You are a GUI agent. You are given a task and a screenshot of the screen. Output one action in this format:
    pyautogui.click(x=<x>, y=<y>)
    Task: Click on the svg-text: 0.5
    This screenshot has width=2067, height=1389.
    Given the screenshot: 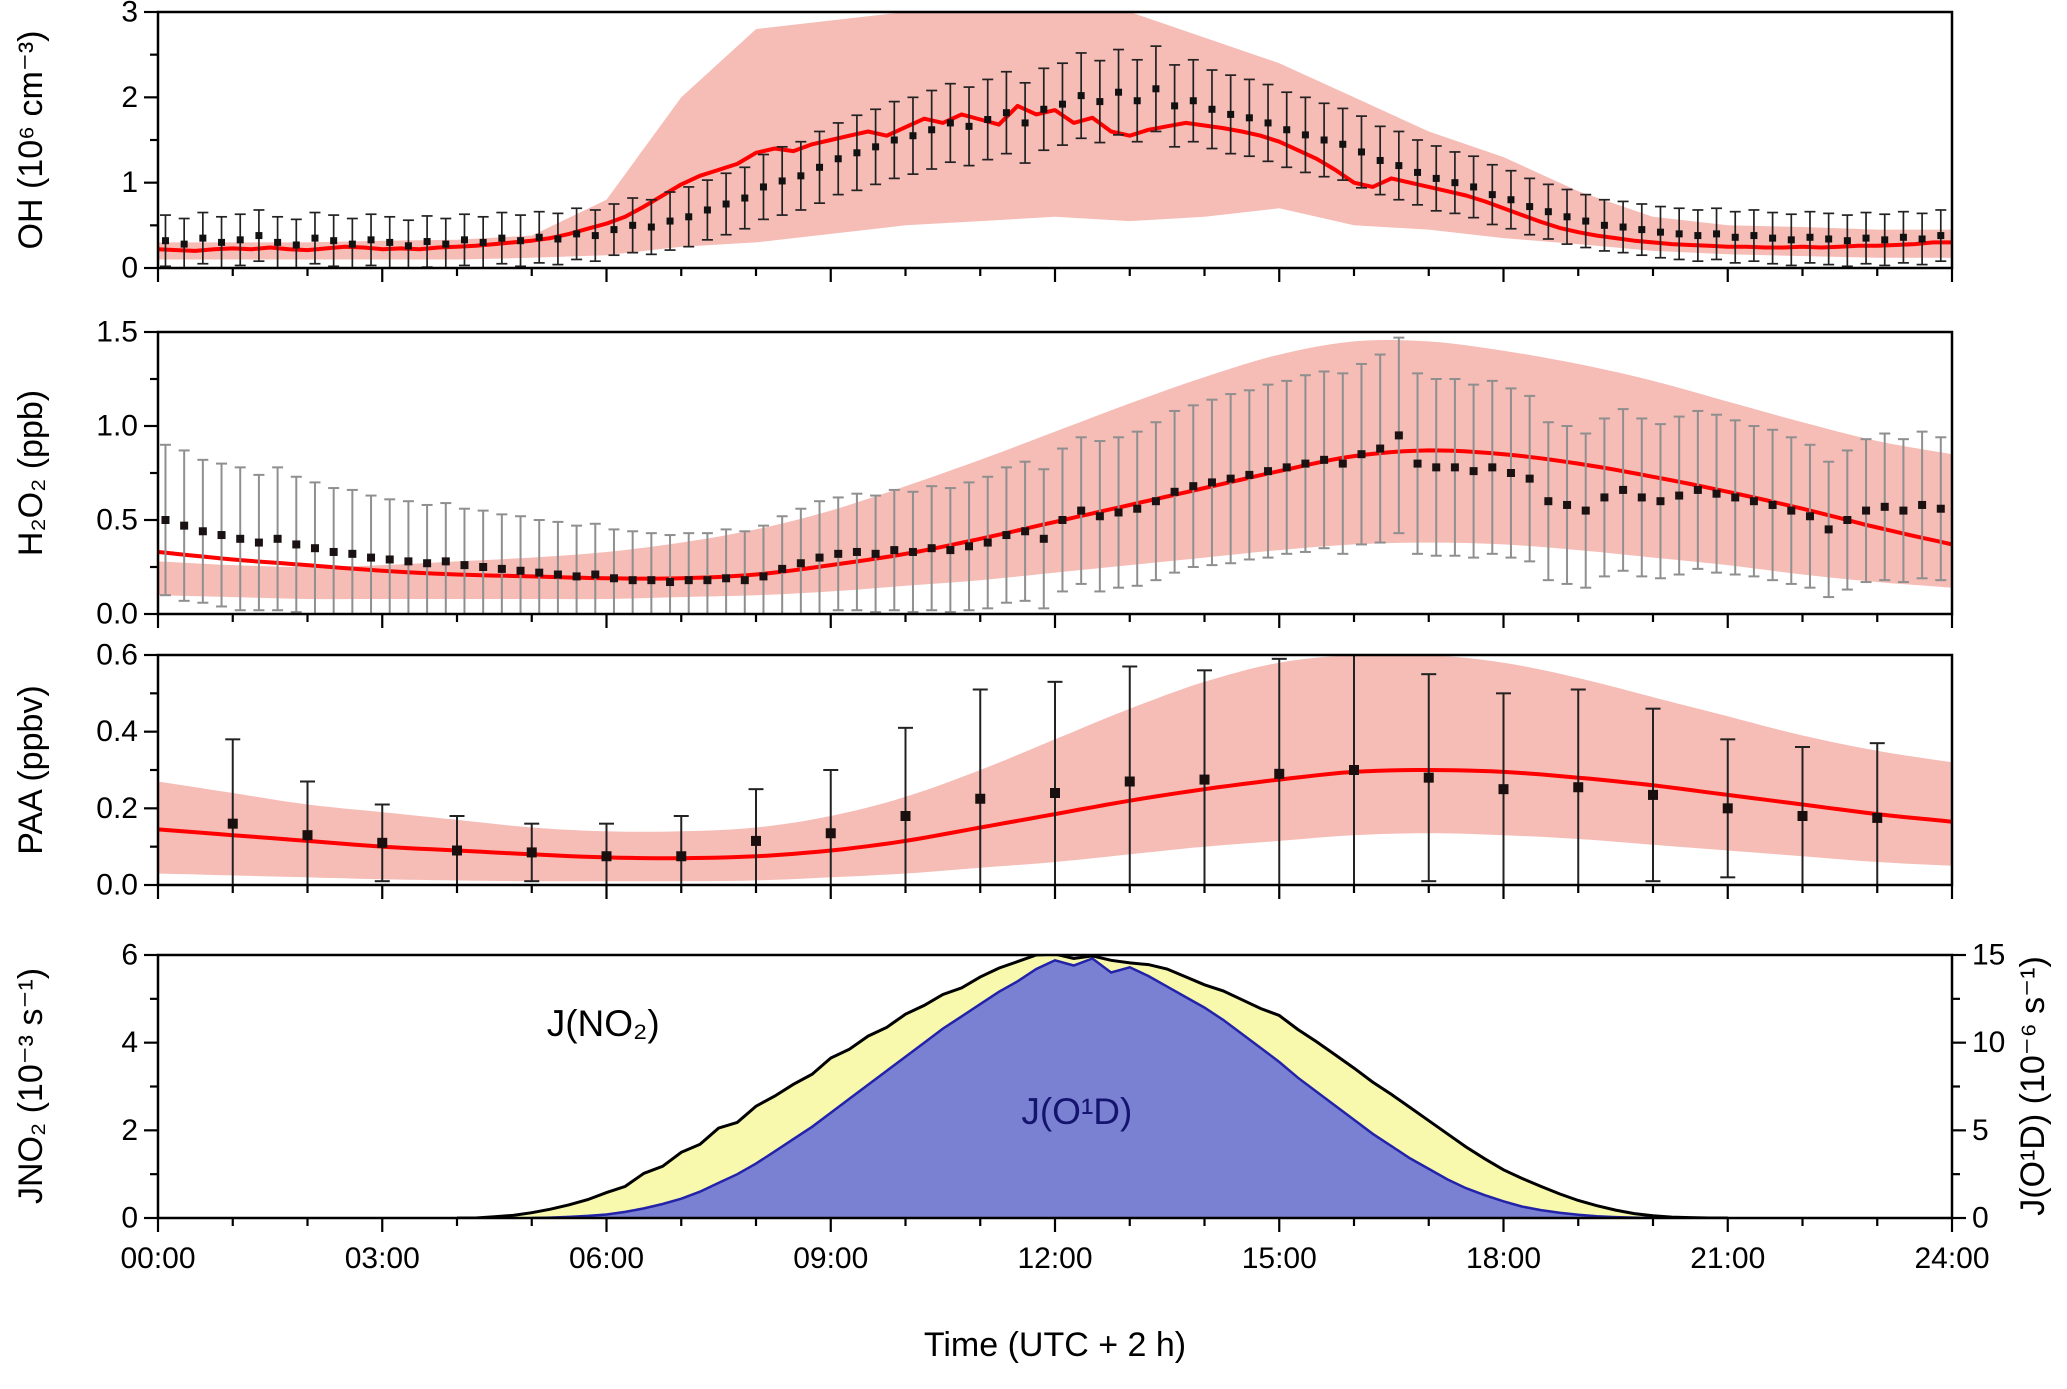 What is the action you would take?
    pyautogui.click(x=117, y=520)
    